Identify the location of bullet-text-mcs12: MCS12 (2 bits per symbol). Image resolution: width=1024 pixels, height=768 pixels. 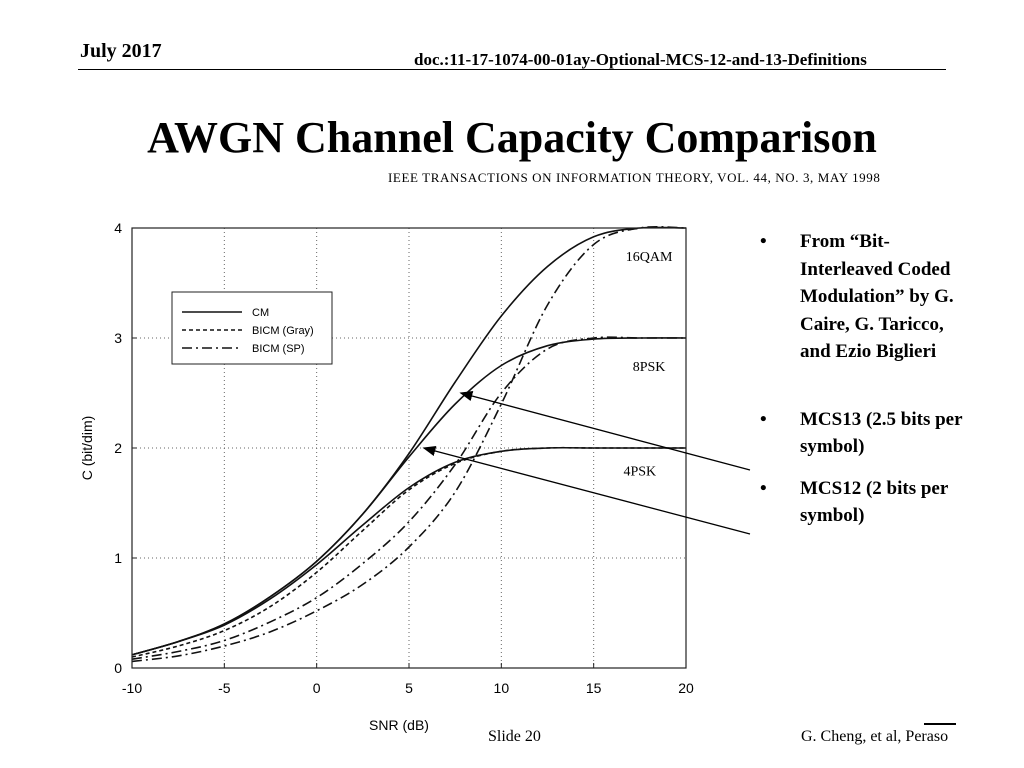
(874, 502).